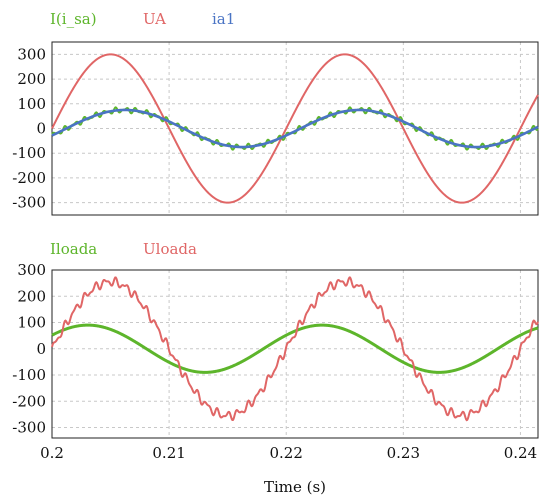 This screenshot has width=550, height=503. What do you see at coordinates (168, 453) in the screenshot?
I see `x-tick-label: 0.21` at bounding box center [168, 453].